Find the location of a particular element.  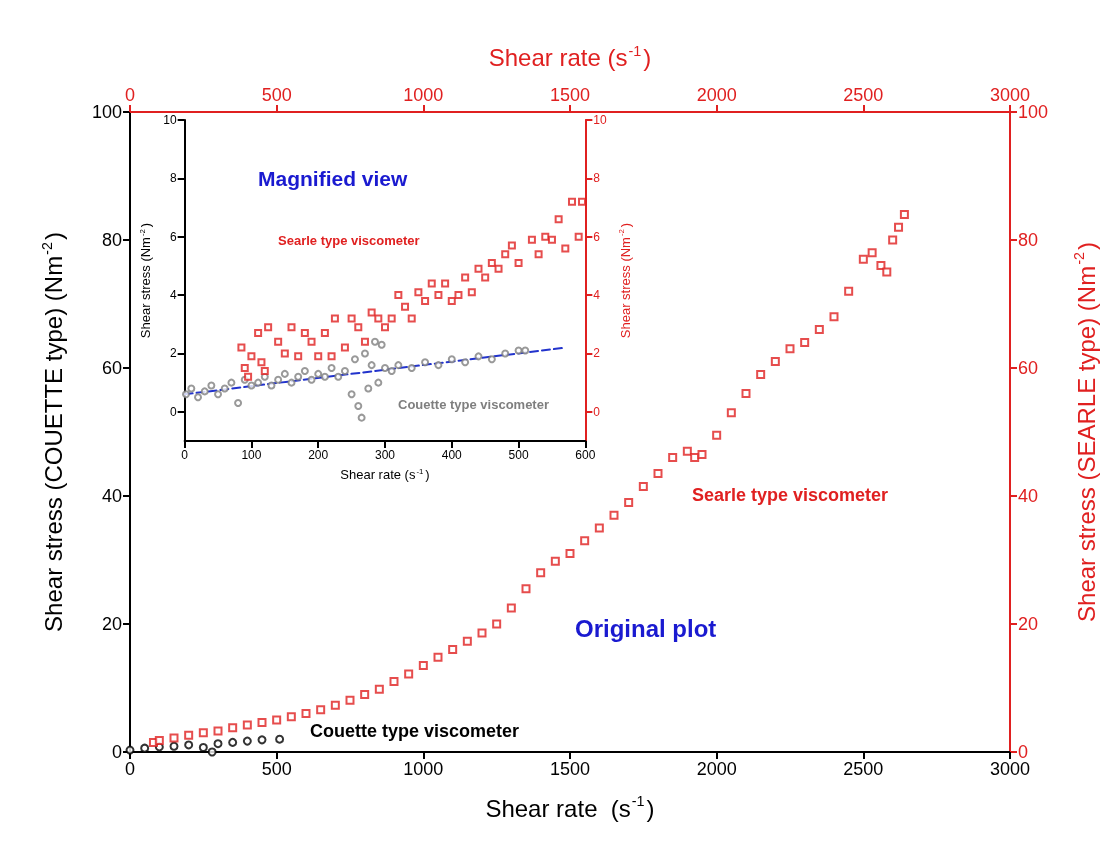

x-tick-label: 1000 is located at coordinates (423, 769).